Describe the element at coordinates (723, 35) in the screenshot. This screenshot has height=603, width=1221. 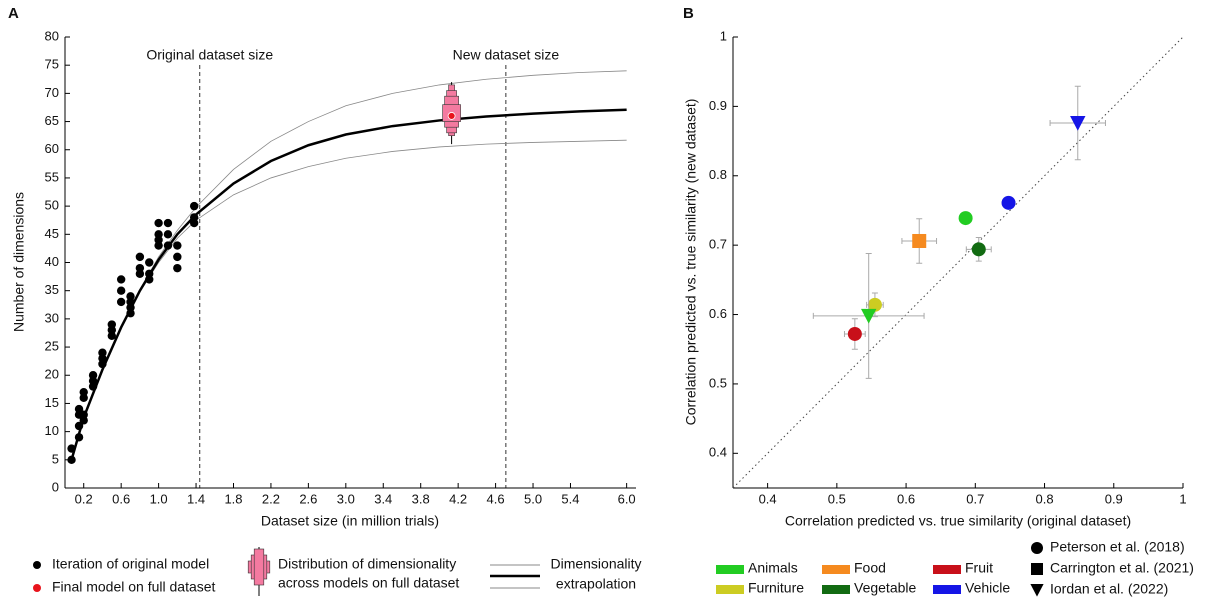
I see `y-tick-label: 1` at that location.